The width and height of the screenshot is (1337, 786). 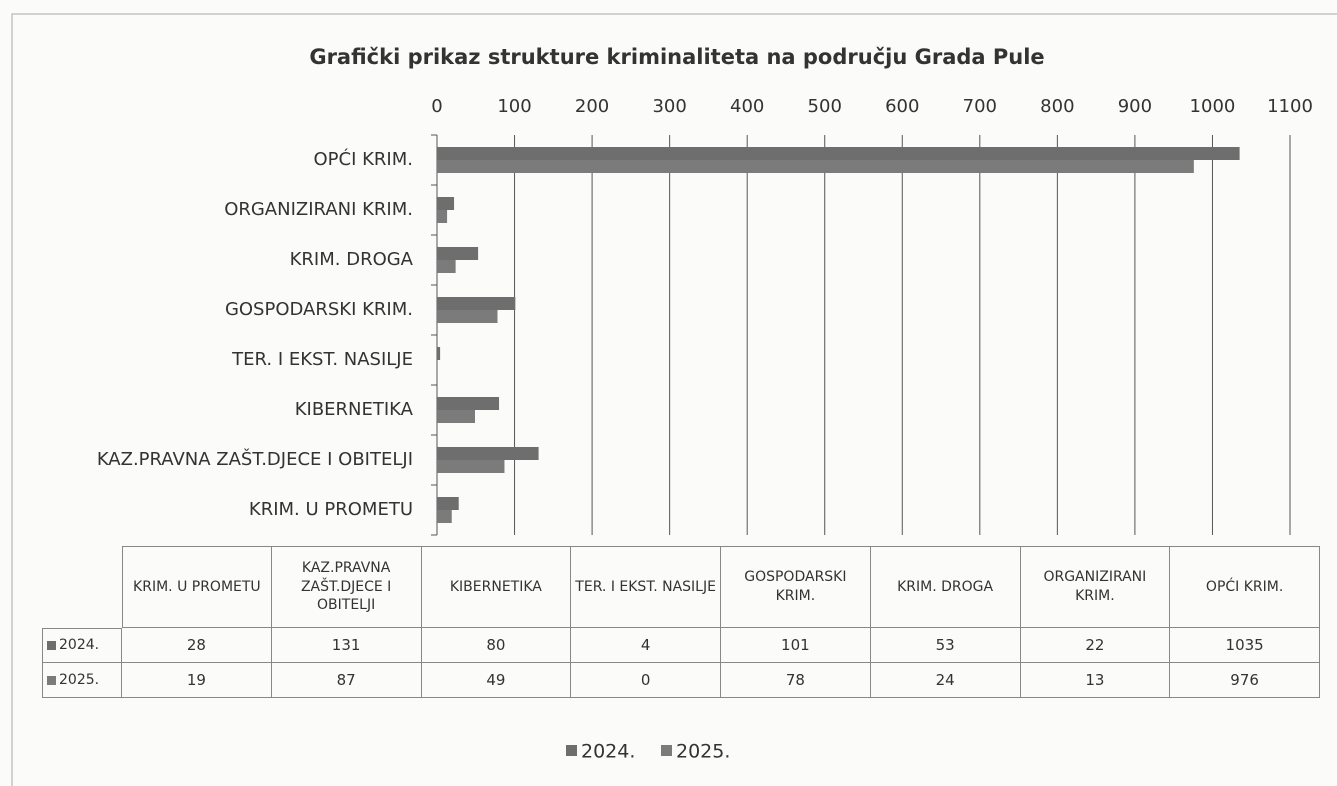 I want to click on y-tick-label: GOSPODARSKI KRIM., so click(x=319, y=309).